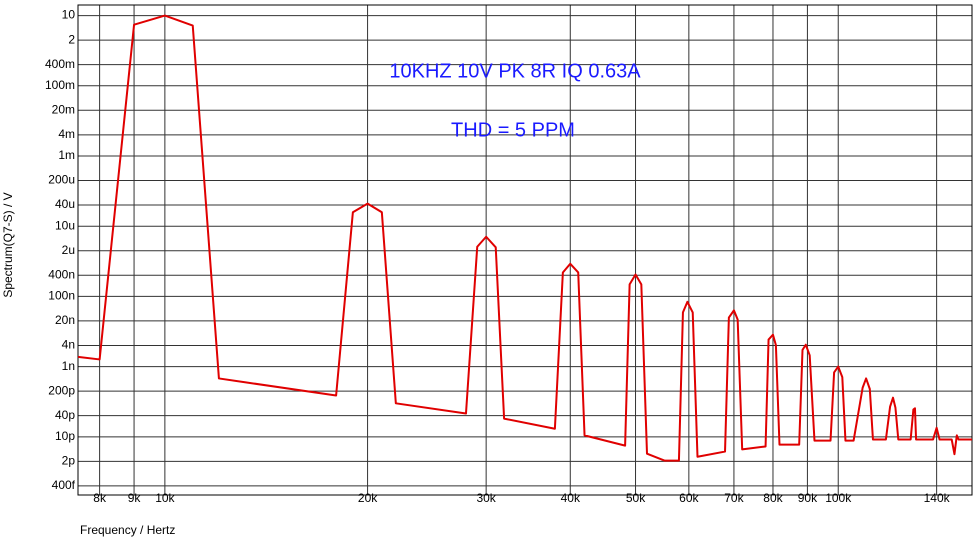  What do you see at coordinates (65, 436) in the screenshot?
I see `y-tick-label: 10p` at bounding box center [65, 436].